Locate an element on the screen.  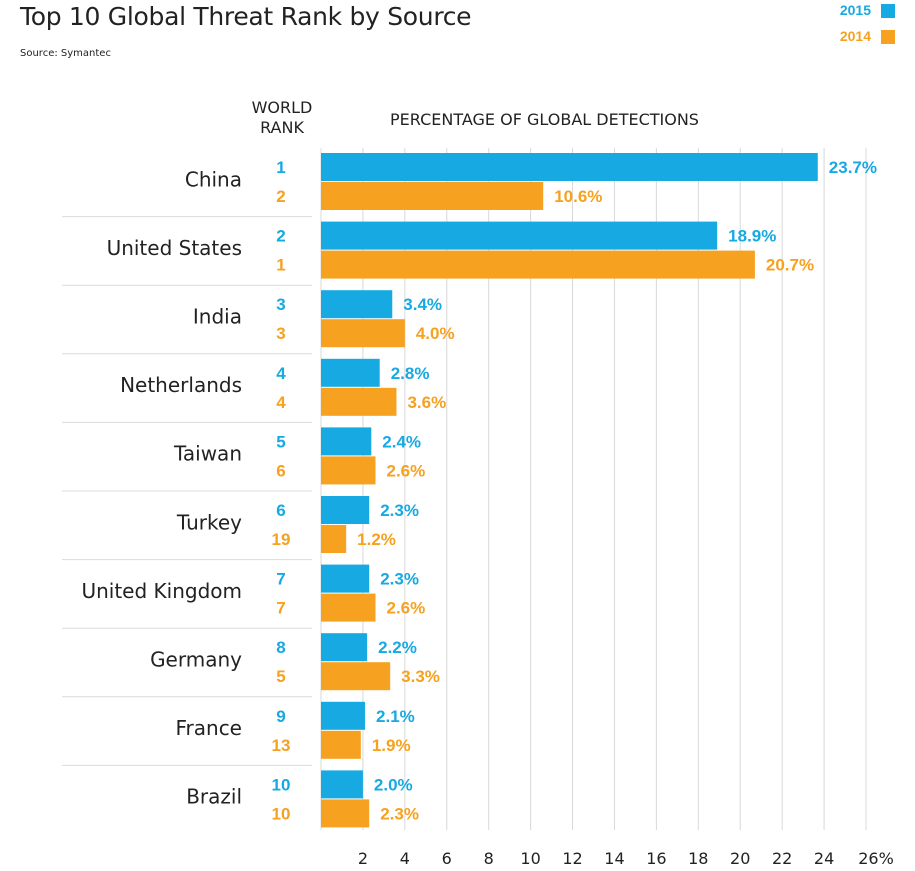
data-label-china-2014: 10.6% is located at coordinates (578, 196).